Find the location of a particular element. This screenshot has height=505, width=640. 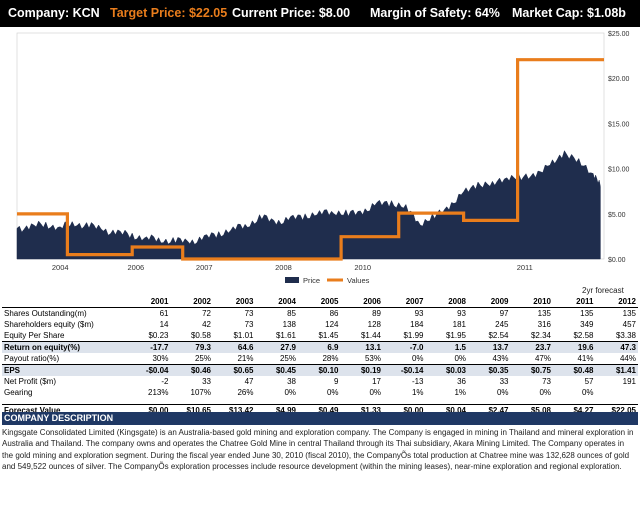

table-header-blank is located at coordinates (65, 302).